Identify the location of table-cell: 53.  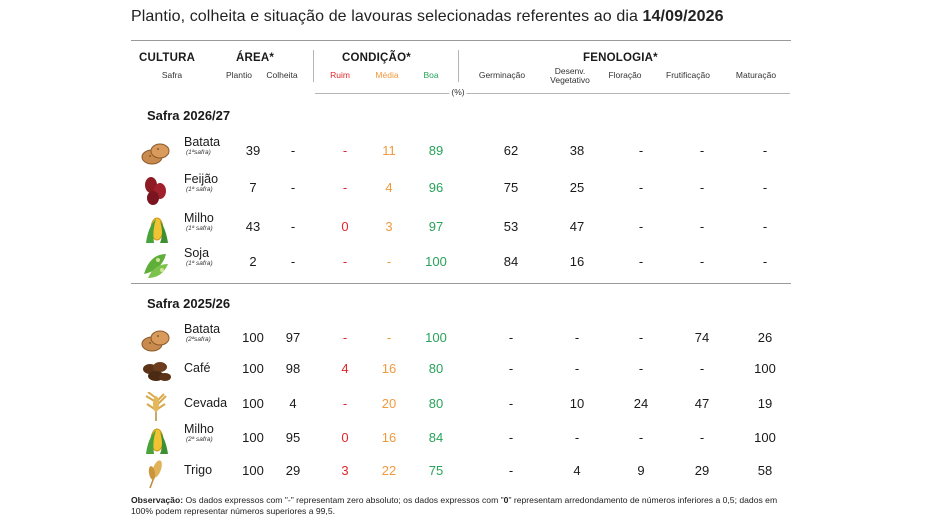
(511, 226).